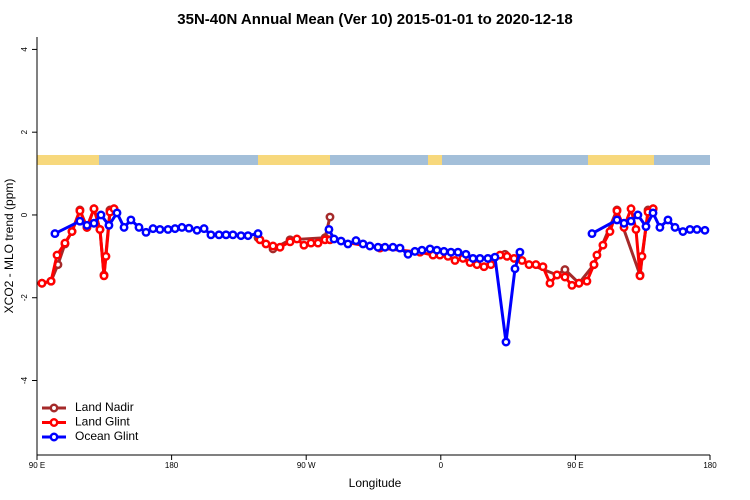  Describe the element at coordinates (24, 131) in the screenshot. I see `y-tick-label: 2` at that location.